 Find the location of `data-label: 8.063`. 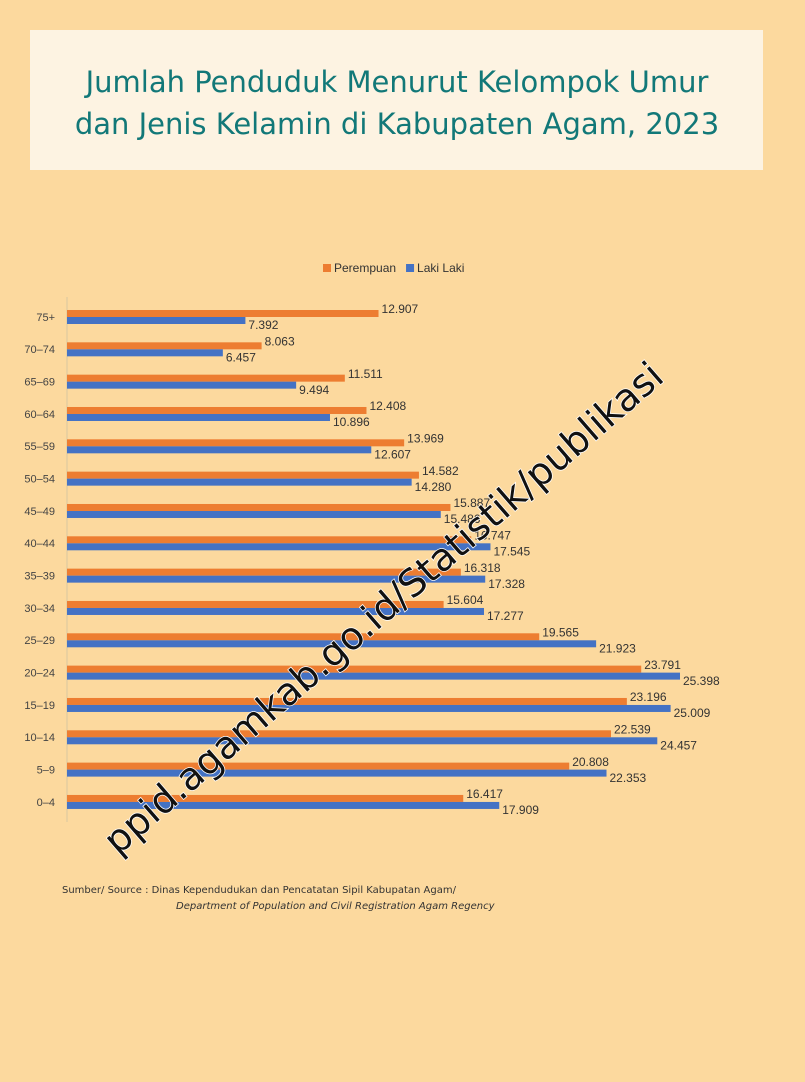

data-label: 8.063 is located at coordinates (280, 342).